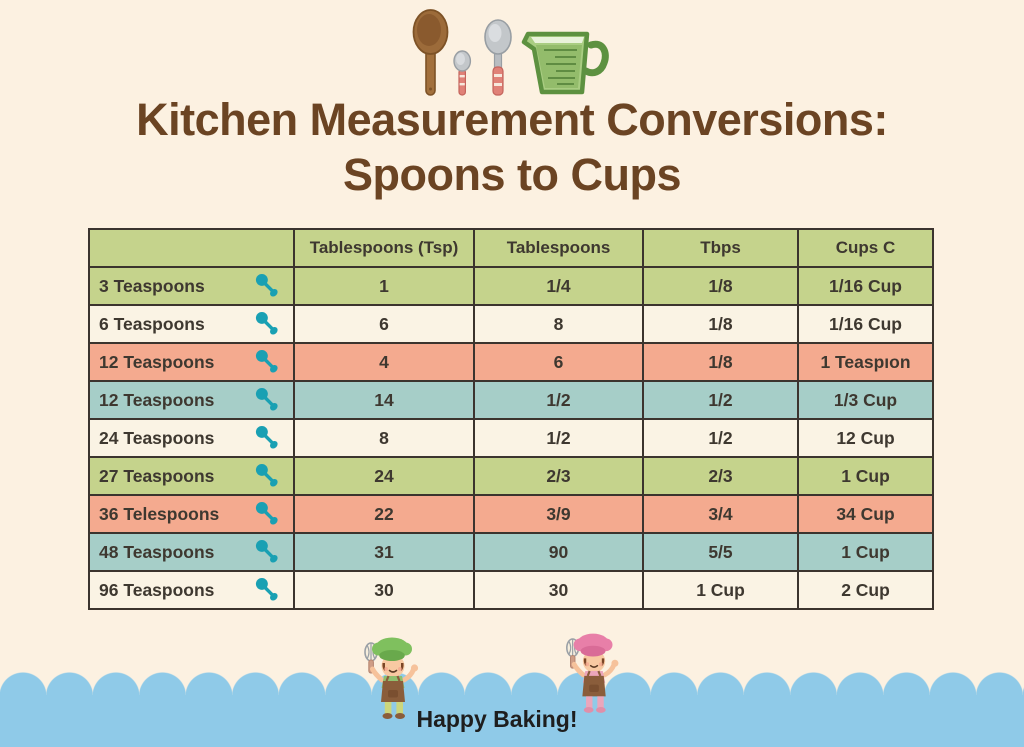 The height and width of the screenshot is (747, 1024). What do you see at coordinates (865, 362) in the screenshot?
I see `cell-value: 1 Teaspıon` at bounding box center [865, 362].